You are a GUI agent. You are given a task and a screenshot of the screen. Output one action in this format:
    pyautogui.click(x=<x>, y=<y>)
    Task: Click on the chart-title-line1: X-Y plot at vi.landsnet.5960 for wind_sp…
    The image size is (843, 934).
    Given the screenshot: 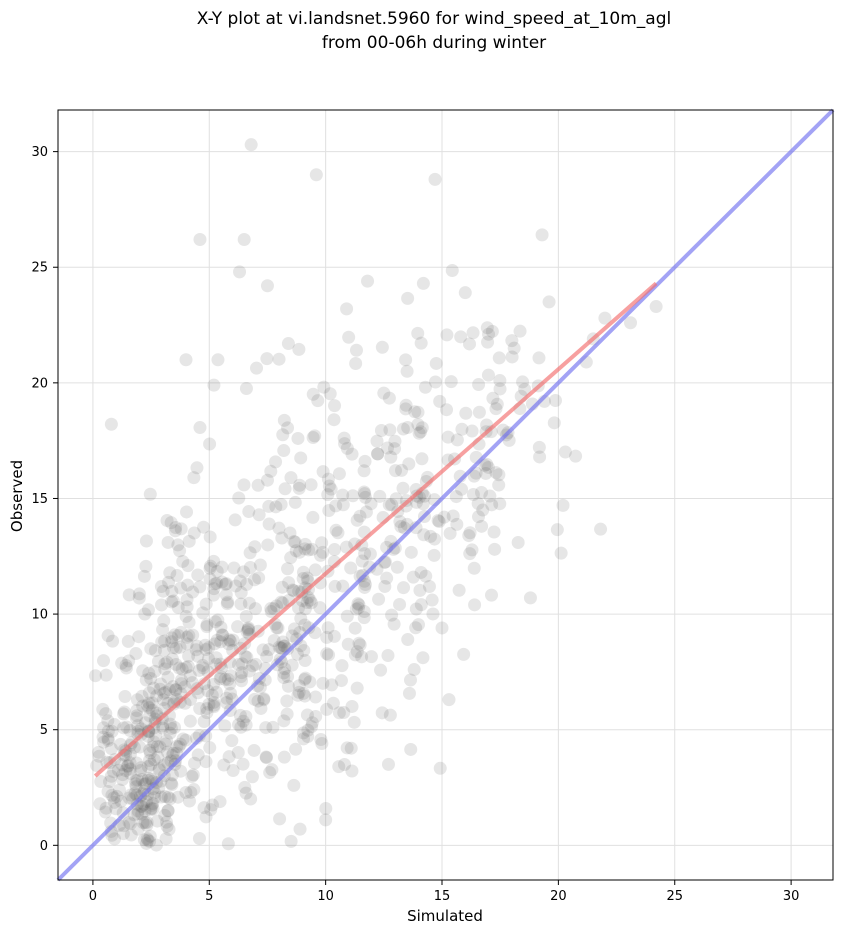 What is the action you would take?
    pyautogui.click(x=434, y=19)
    